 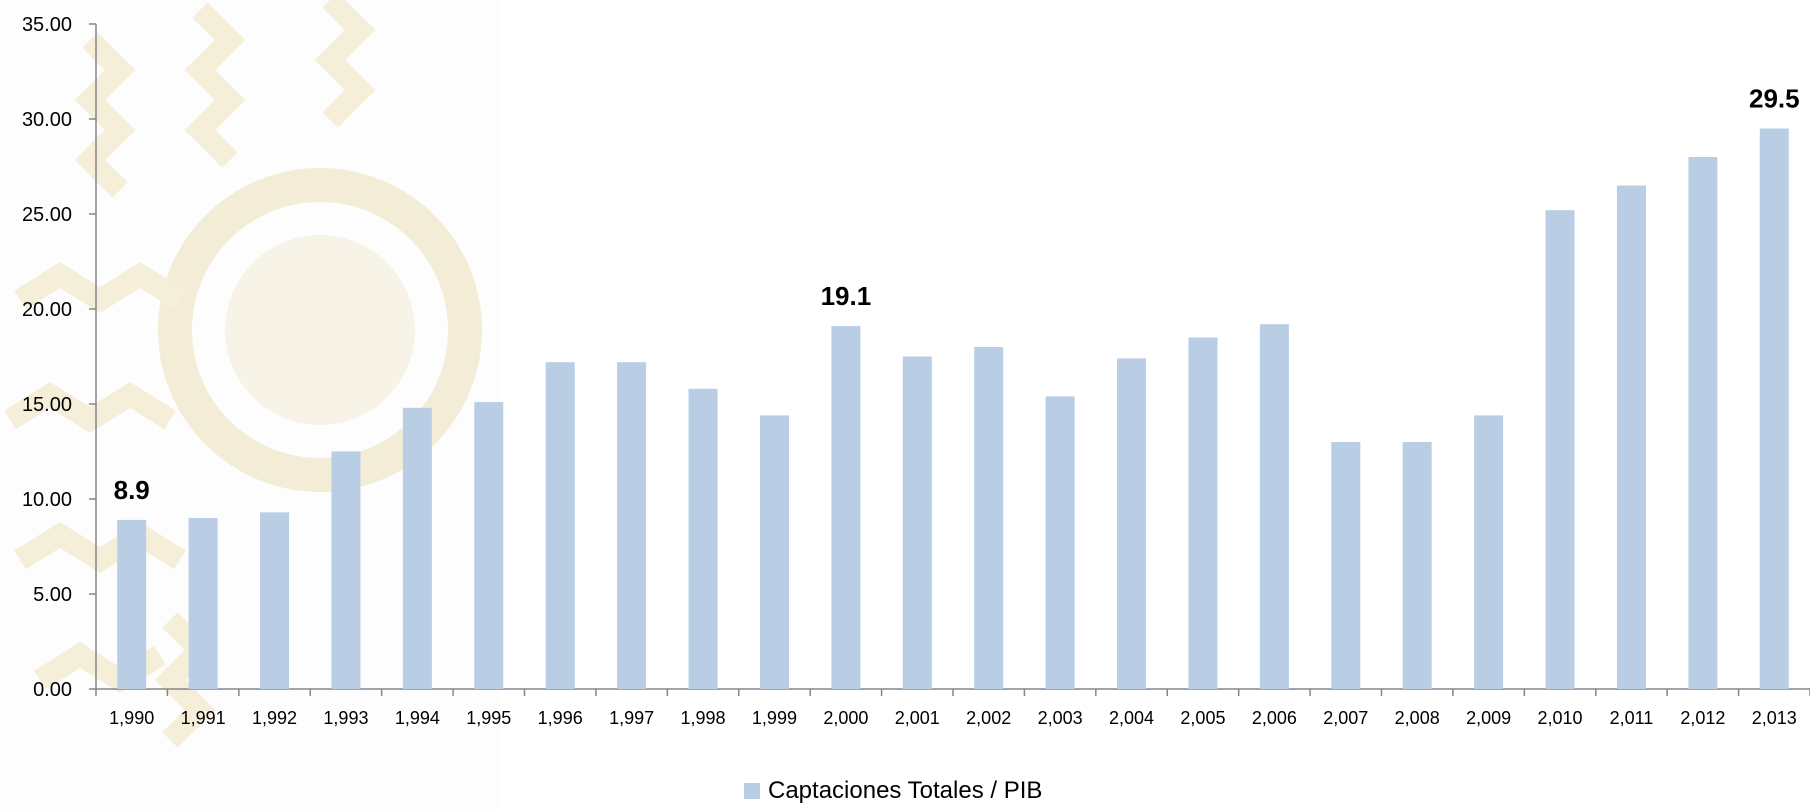 What do you see at coordinates (1702, 718) in the screenshot?
I see `x-tick-label: 2,012` at bounding box center [1702, 718].